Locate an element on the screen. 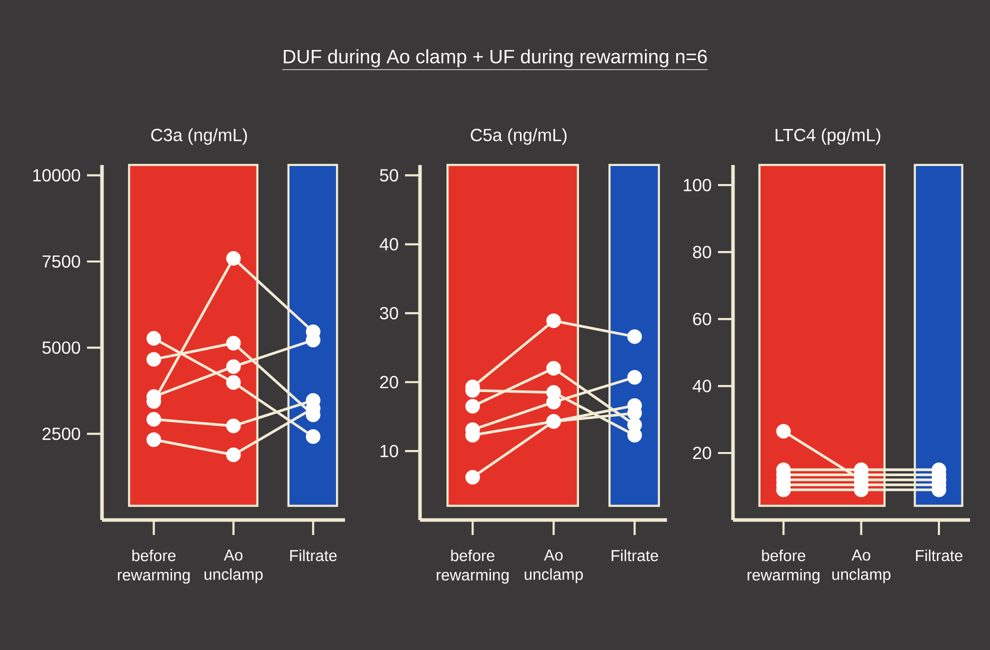  text: DUF during Ao clamp + UF during rewarming n=6 is located at coordinates (495, 58).